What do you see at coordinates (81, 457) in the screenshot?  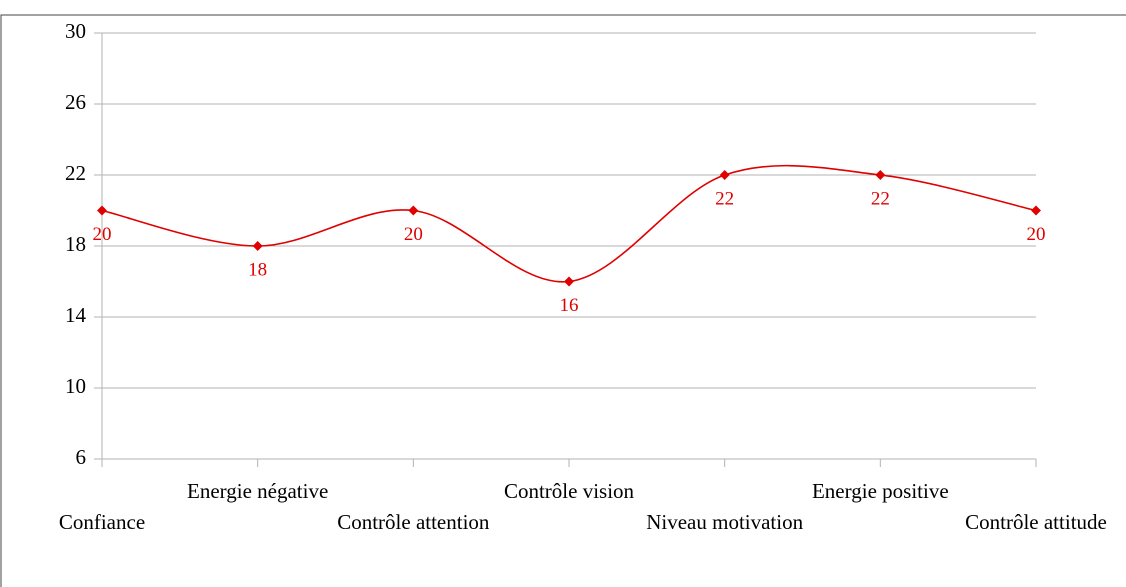 I see `y-tick-label: 6` at bounding box center [81, 457].